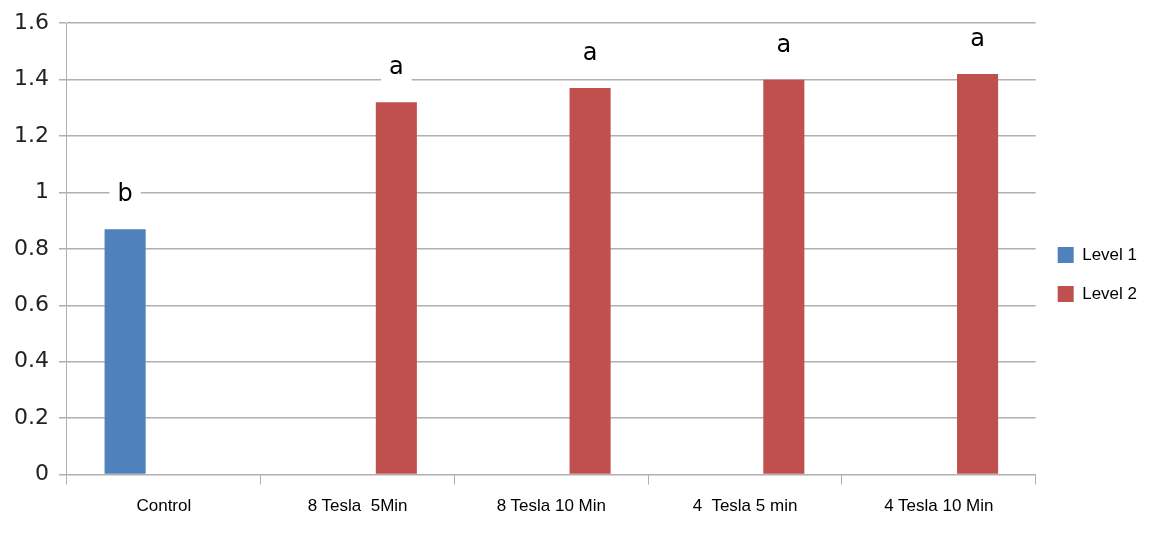 The width and height of the screenshot is (1157, 533). Describe the element at coordinates (41, 191) in the screenshot. I see `y-tick-label: 1` at that location.